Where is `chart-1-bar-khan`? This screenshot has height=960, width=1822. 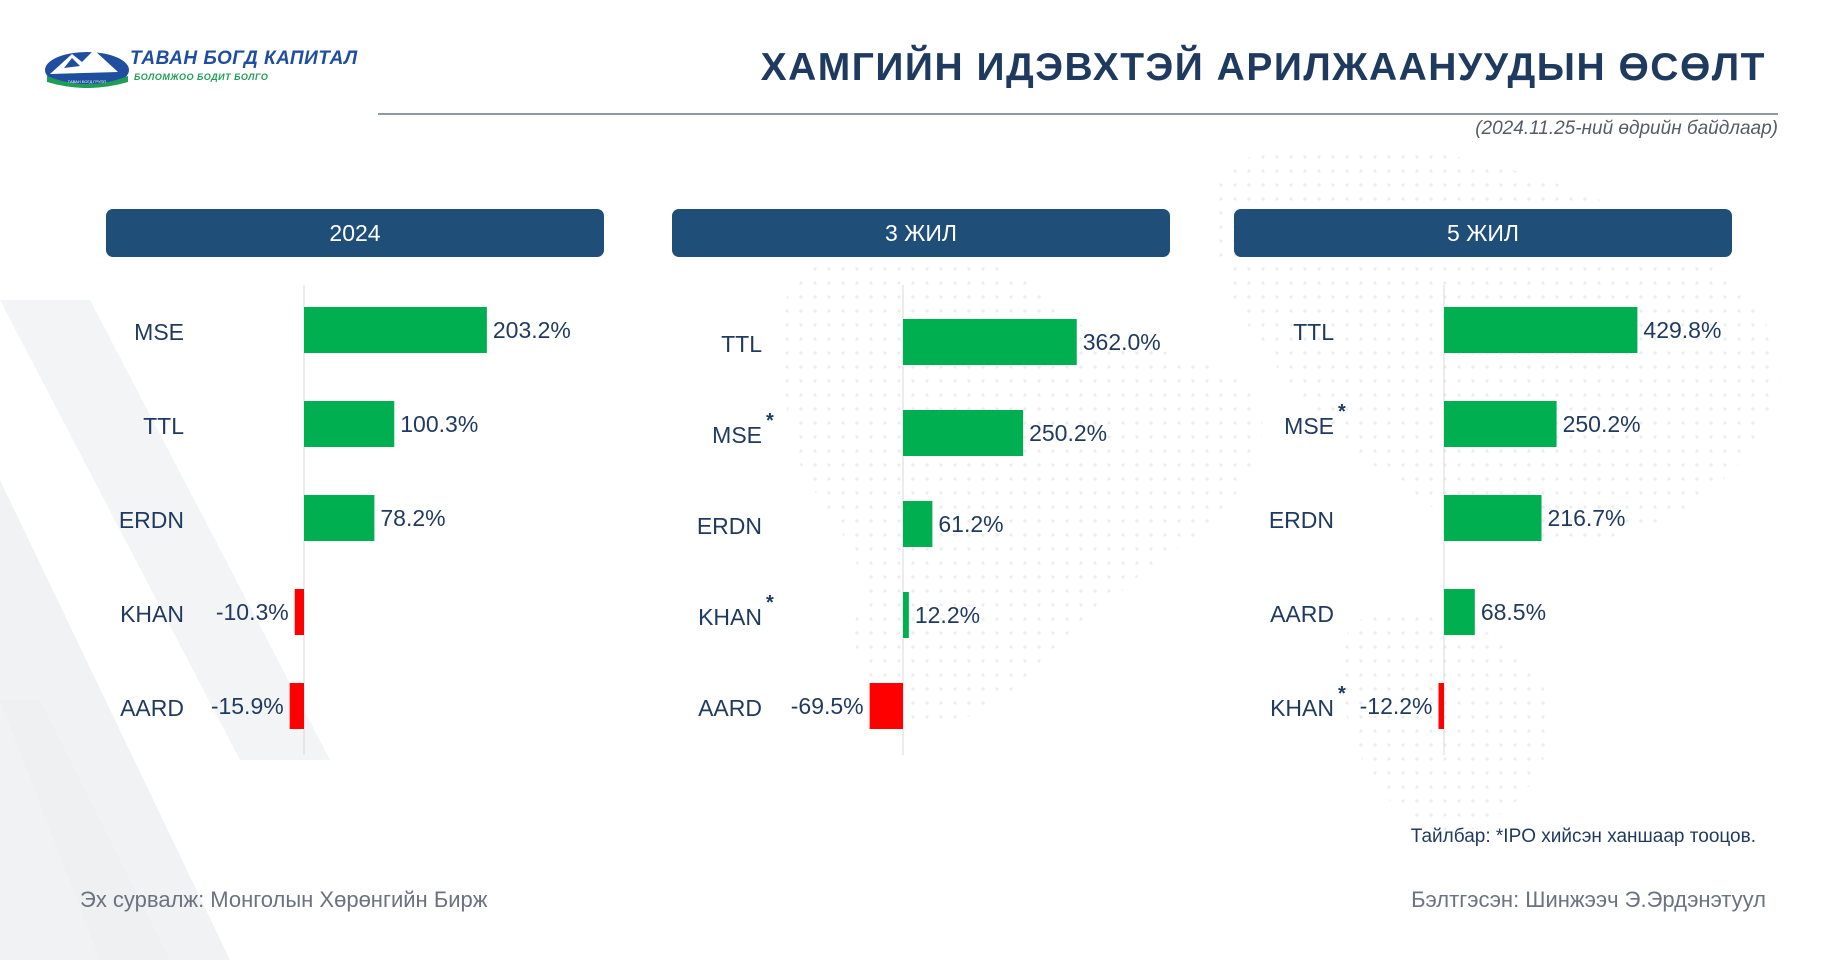 chart-1-bar-khan is located at coordinates (906, 615).